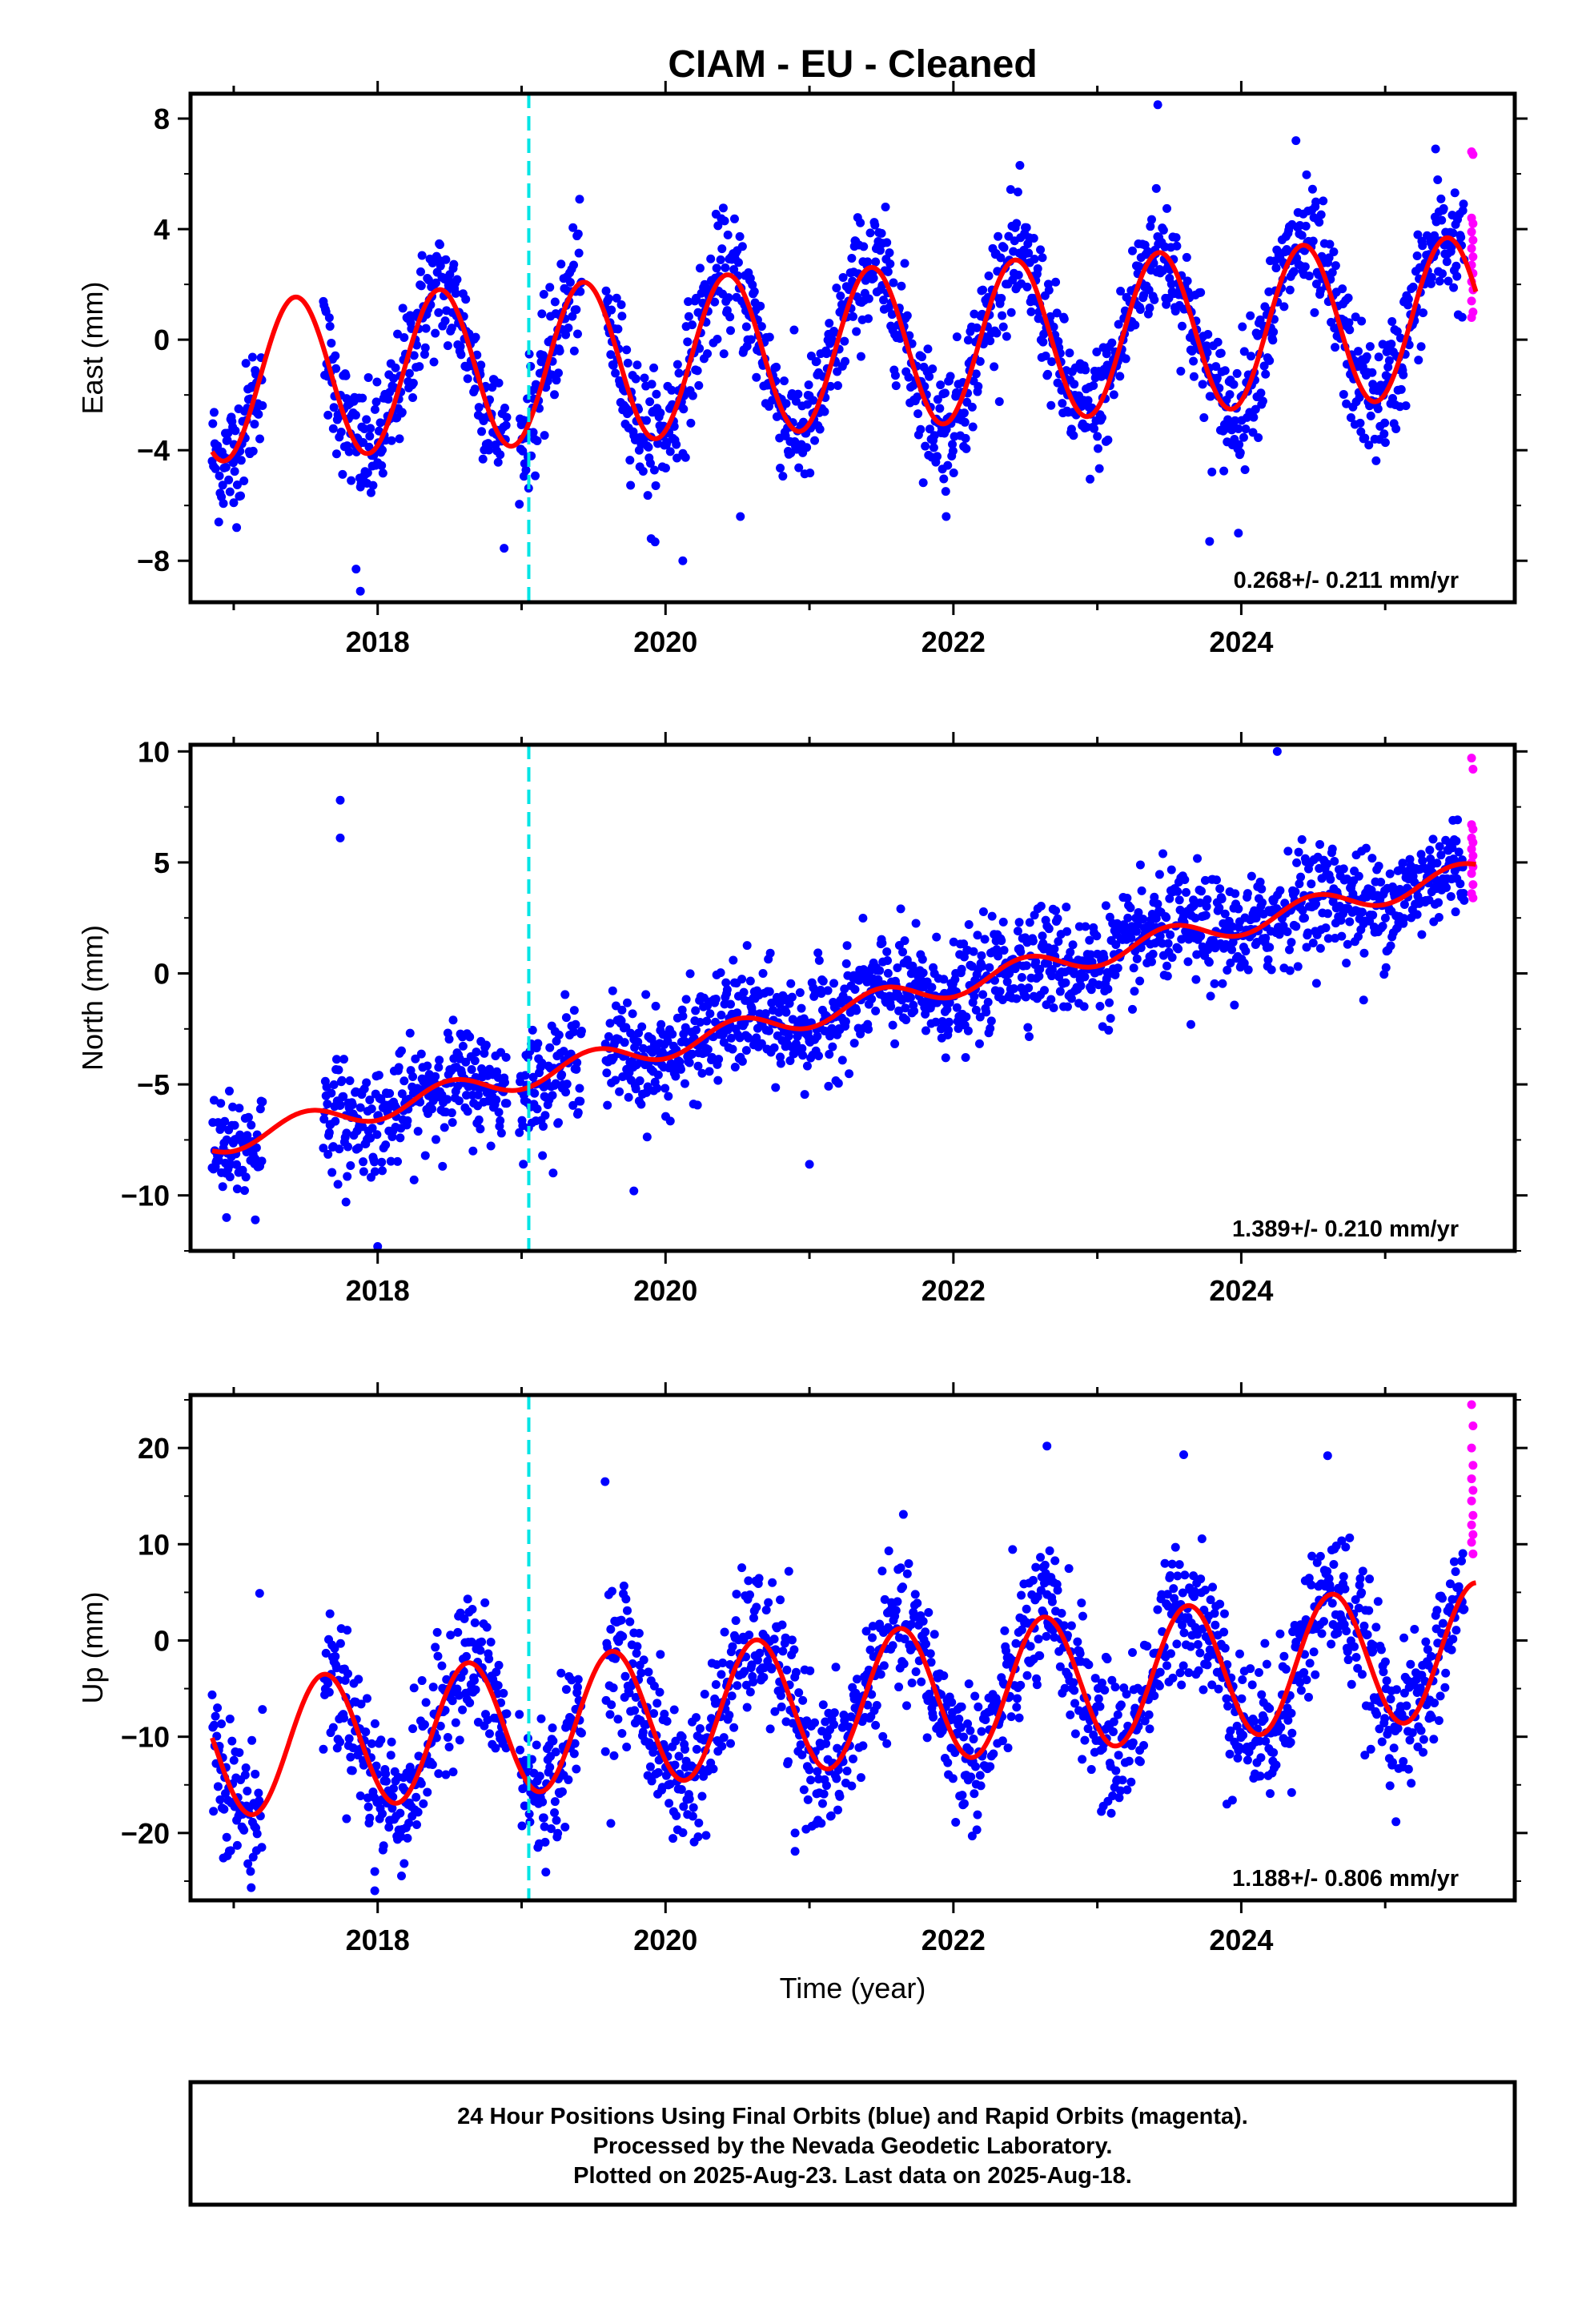 This screenshot has width=1582, height=2324. Describe the element at coordinates (356, 569) in the screenshot. I see `final-orbit-outlier` at that location.